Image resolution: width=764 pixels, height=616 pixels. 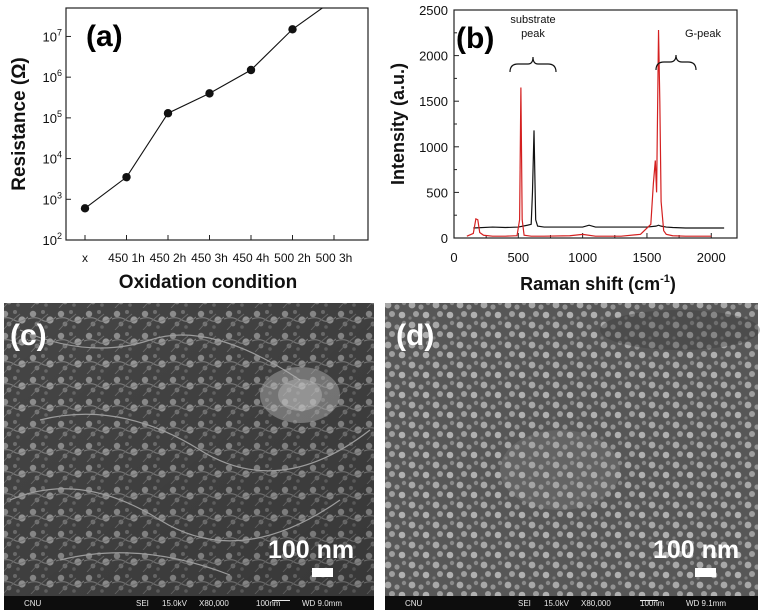 What do you see at coordinates (217, 250) in the screenshot?
I see `x-axis-ticks-a: x 450 1h 450 2h 450 3h 450 4h 500 2h 500 3h` at bounding box center [217, 250].